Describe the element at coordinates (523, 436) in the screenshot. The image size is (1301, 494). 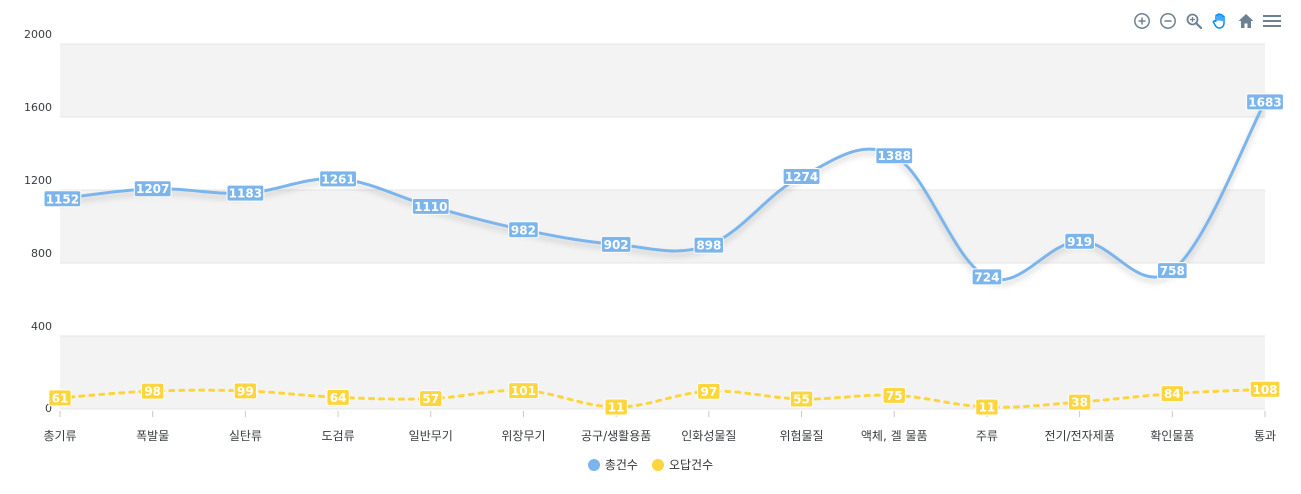
I see `x-tick-label: 위장무기` at that location.